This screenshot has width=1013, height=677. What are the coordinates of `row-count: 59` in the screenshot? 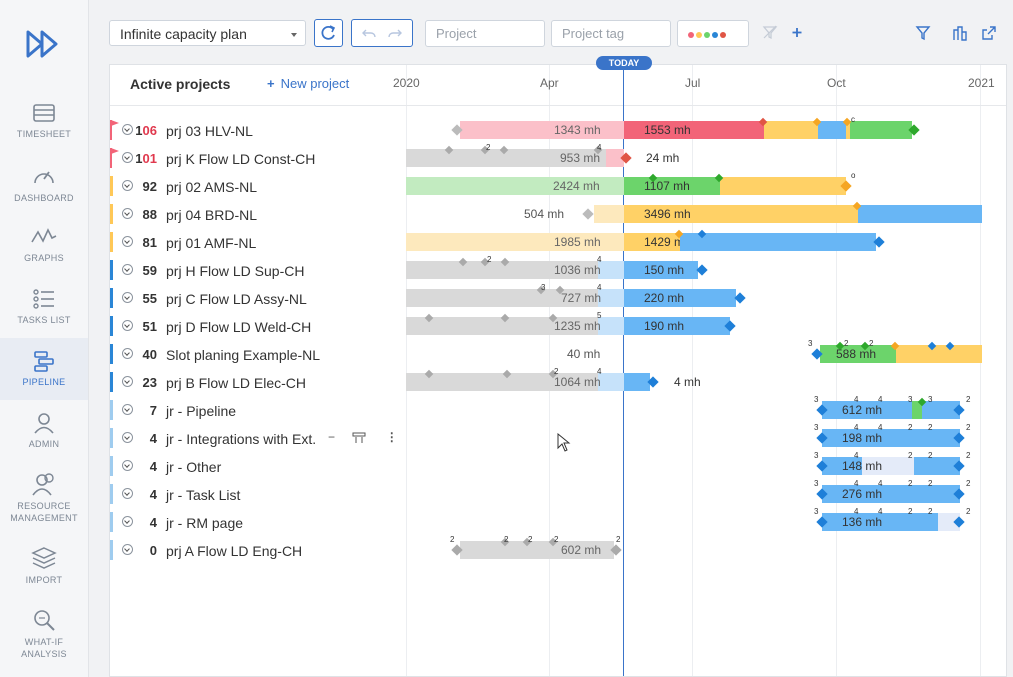 It's located at (145, 270).